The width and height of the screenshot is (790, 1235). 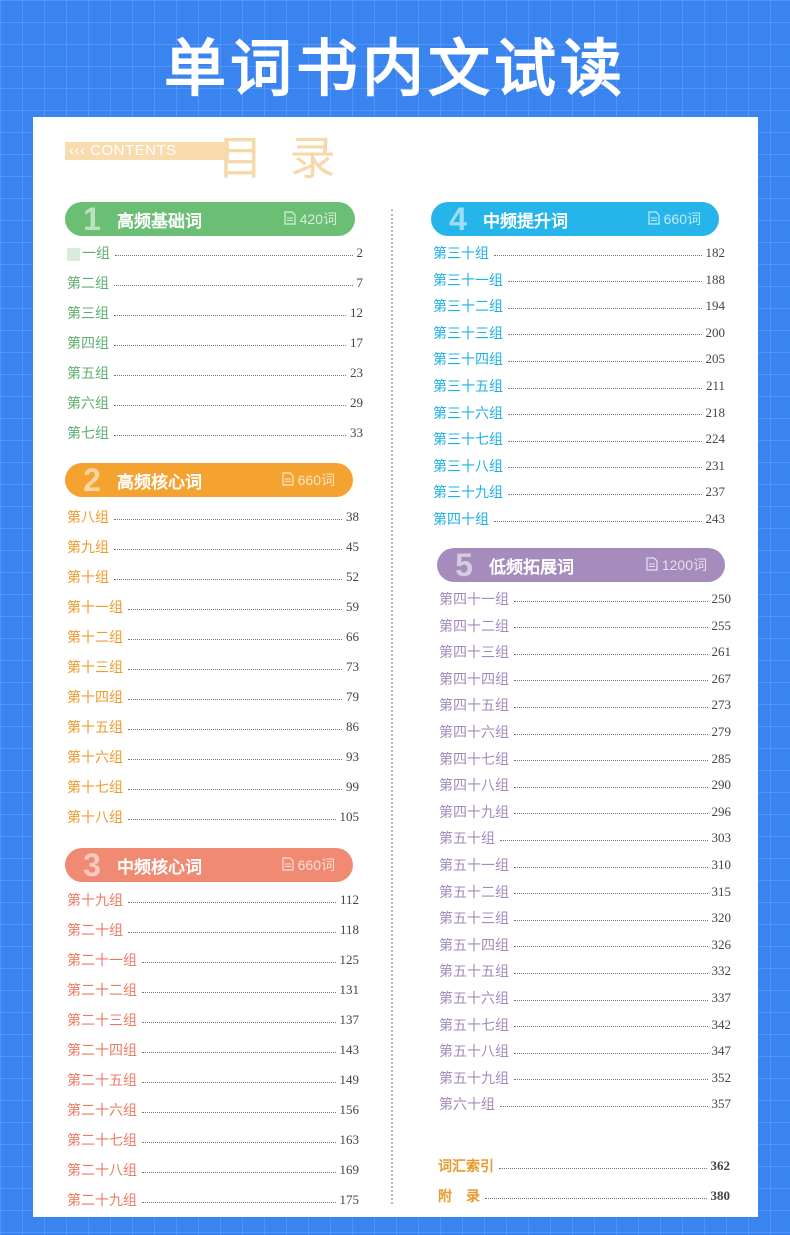 What do you see at coordinates (715, 492) in the screenshot?
I see `page-number: 237` at bounding box center [715, 492].